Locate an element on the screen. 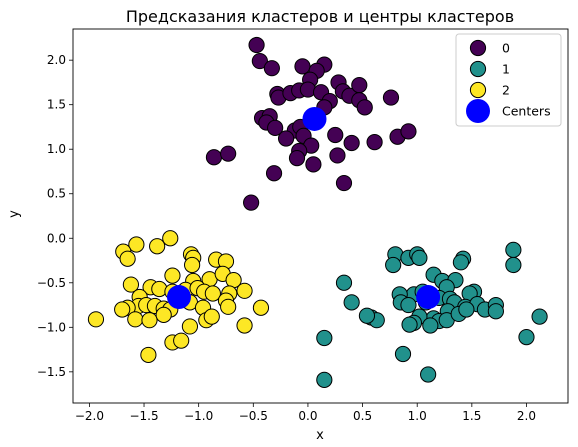 This screenshot has height=447, width=578. legend: 0 1 2 Centers is located at coordinates (508, 80).